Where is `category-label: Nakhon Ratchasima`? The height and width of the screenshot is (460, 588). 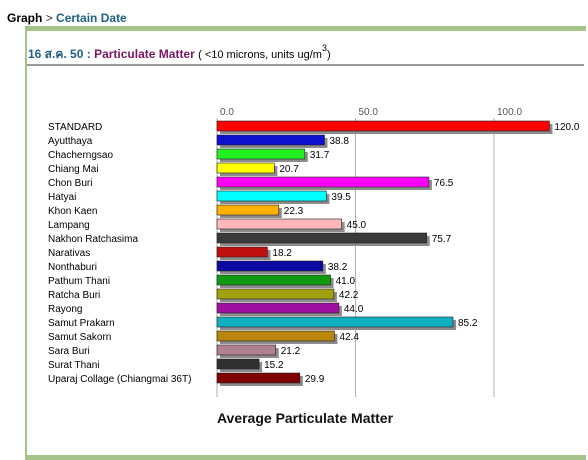
category-label: Nakhon Ratchasima is located at coordinates (93, 239).